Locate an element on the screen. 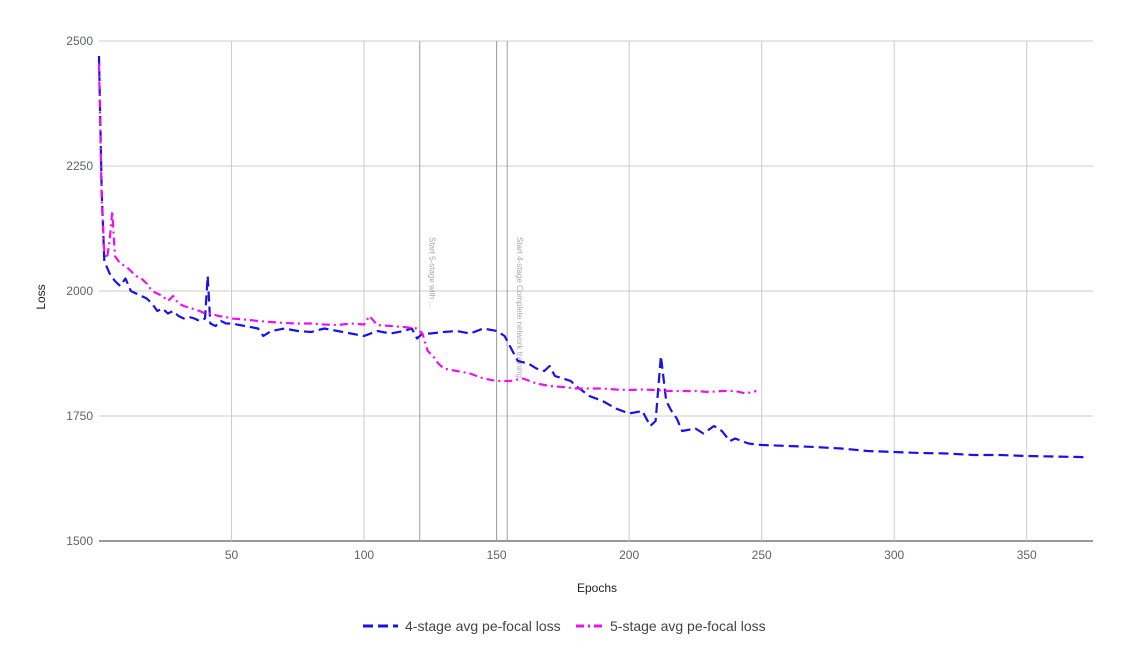 This screenshot has height=668, width=1127. y-tick-label: 2000 is located at coordinates (79, 291).